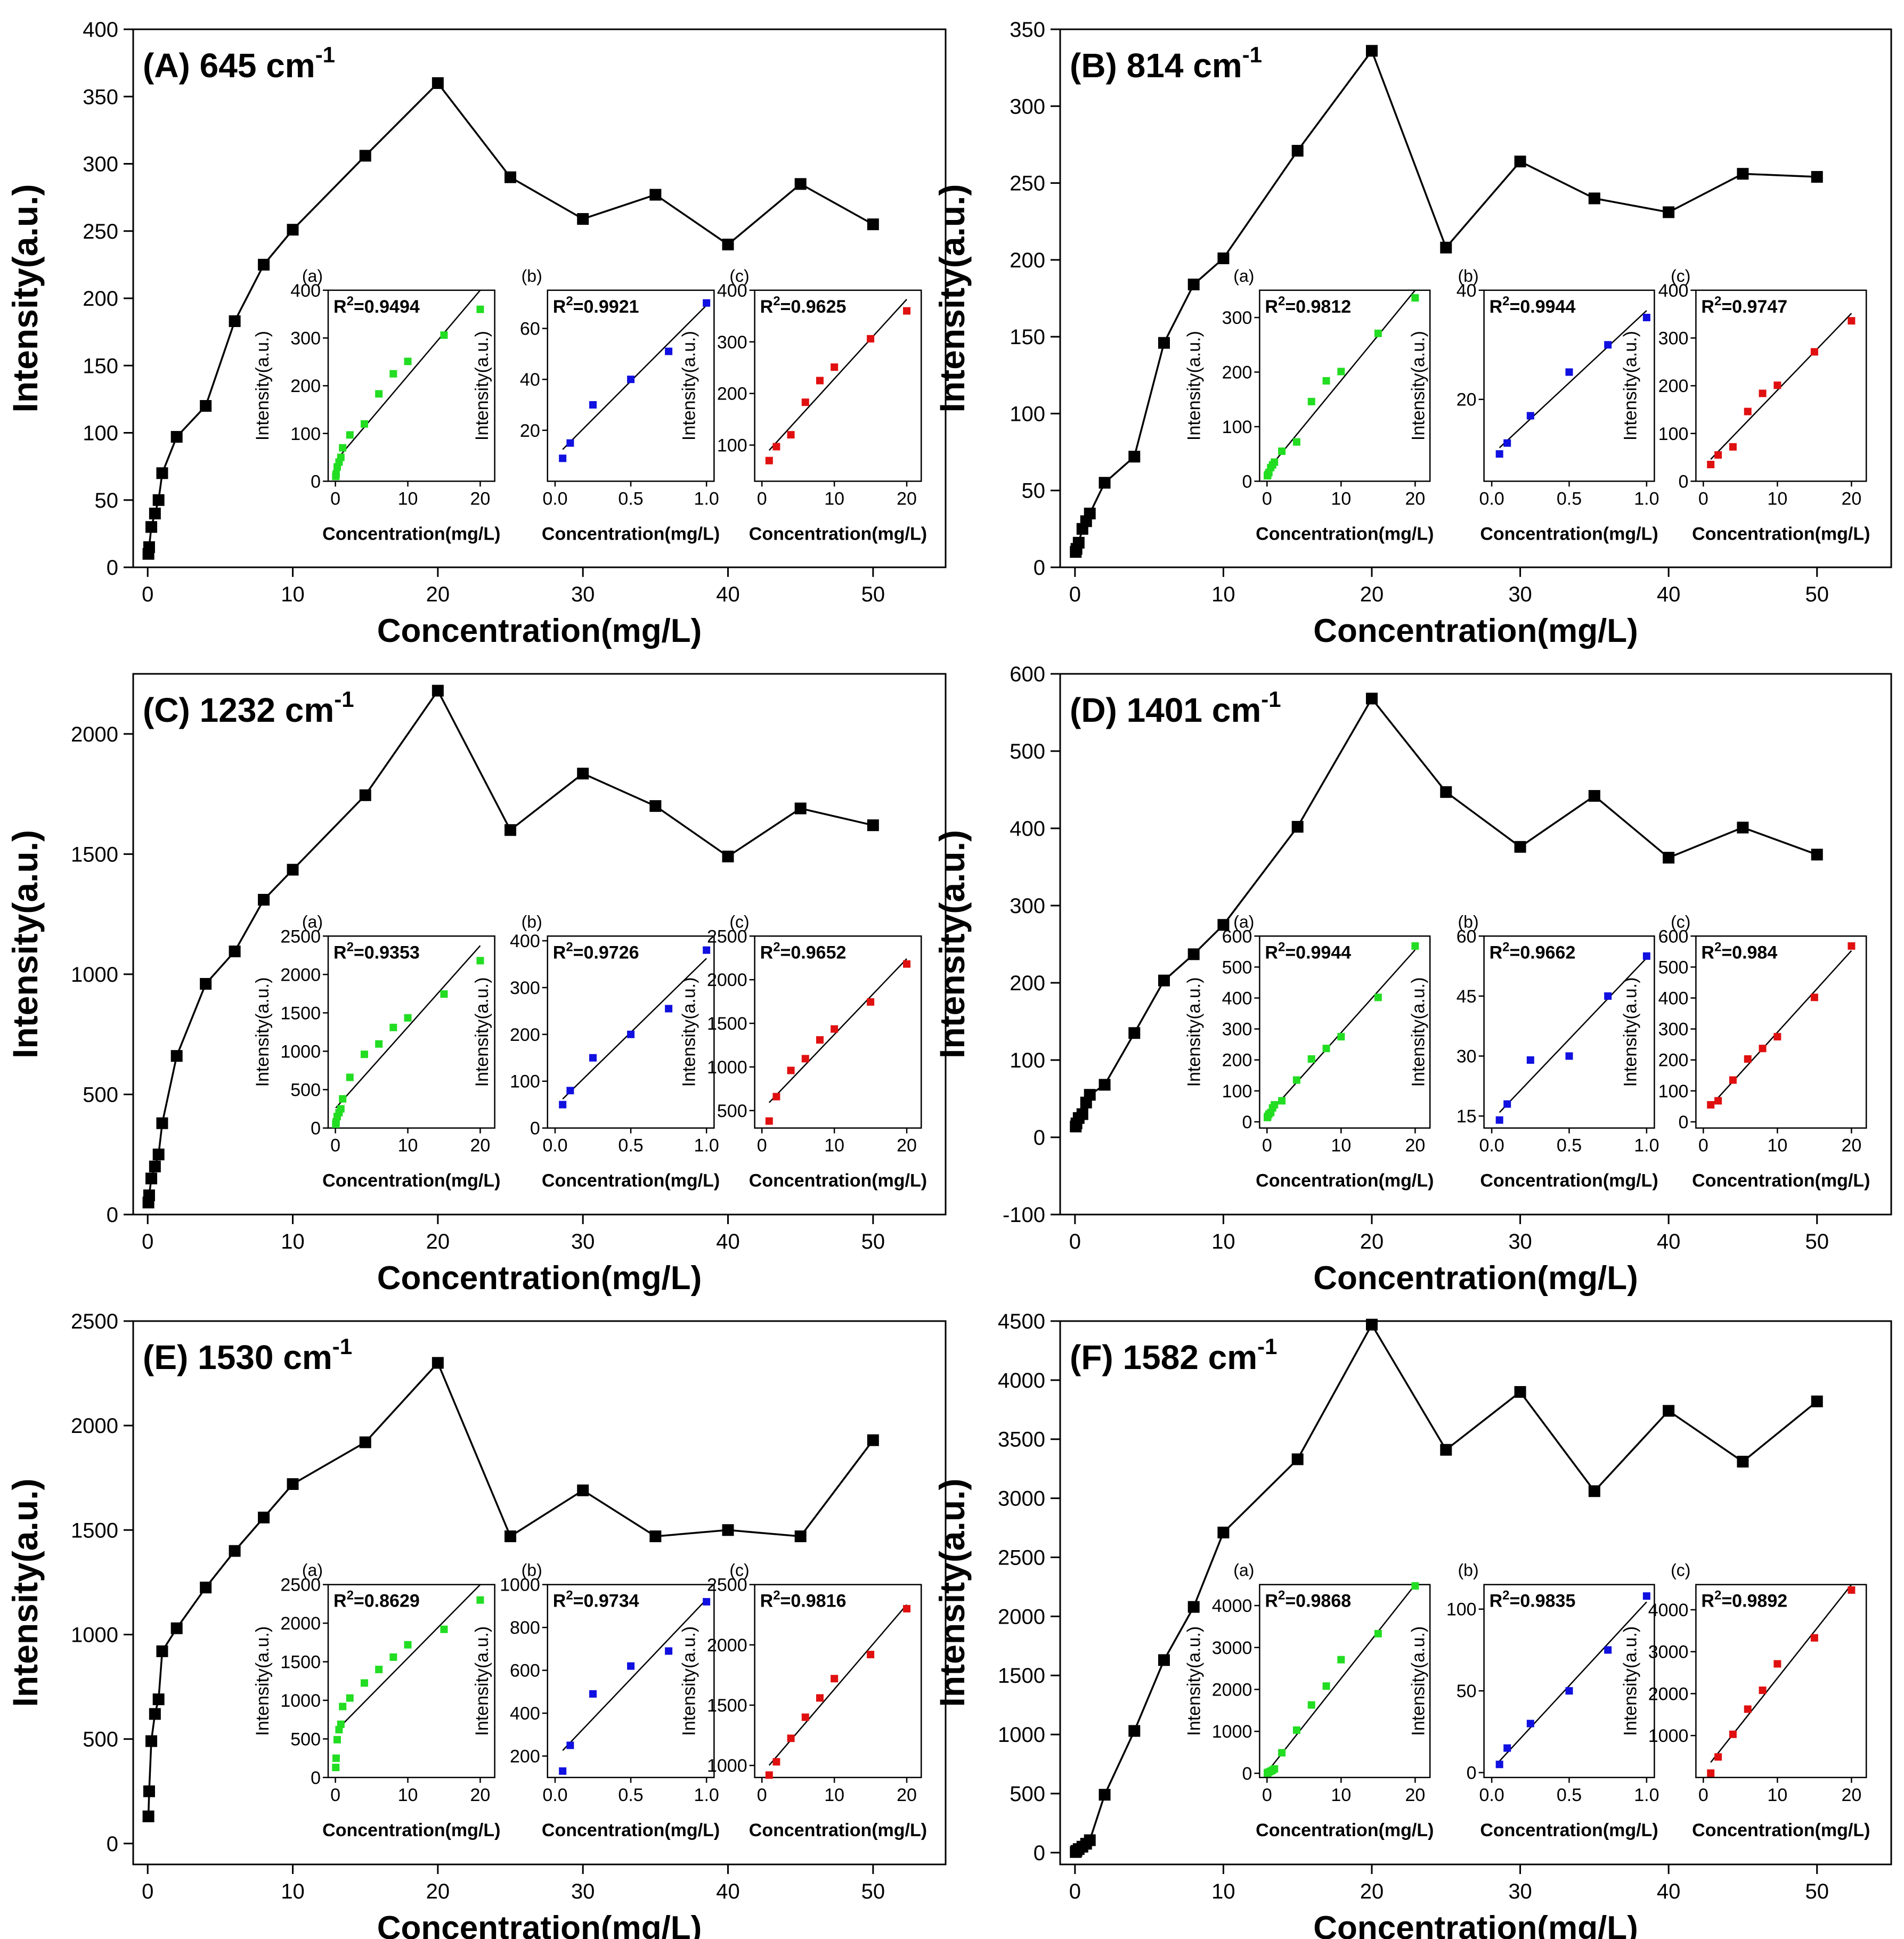 The image size is (1904, 1939). What do you see at coordinates (107, 500) in the screenshot?
I see `y-tick-label: 50` at bounding box center [107, 500].